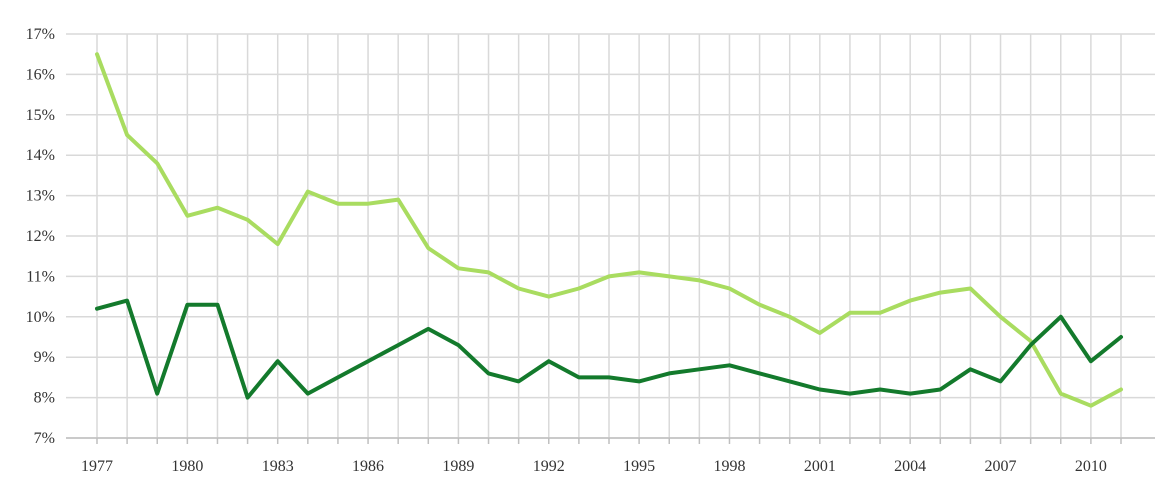  I want to click on y-tick-label: 8%, so click(44, 398).